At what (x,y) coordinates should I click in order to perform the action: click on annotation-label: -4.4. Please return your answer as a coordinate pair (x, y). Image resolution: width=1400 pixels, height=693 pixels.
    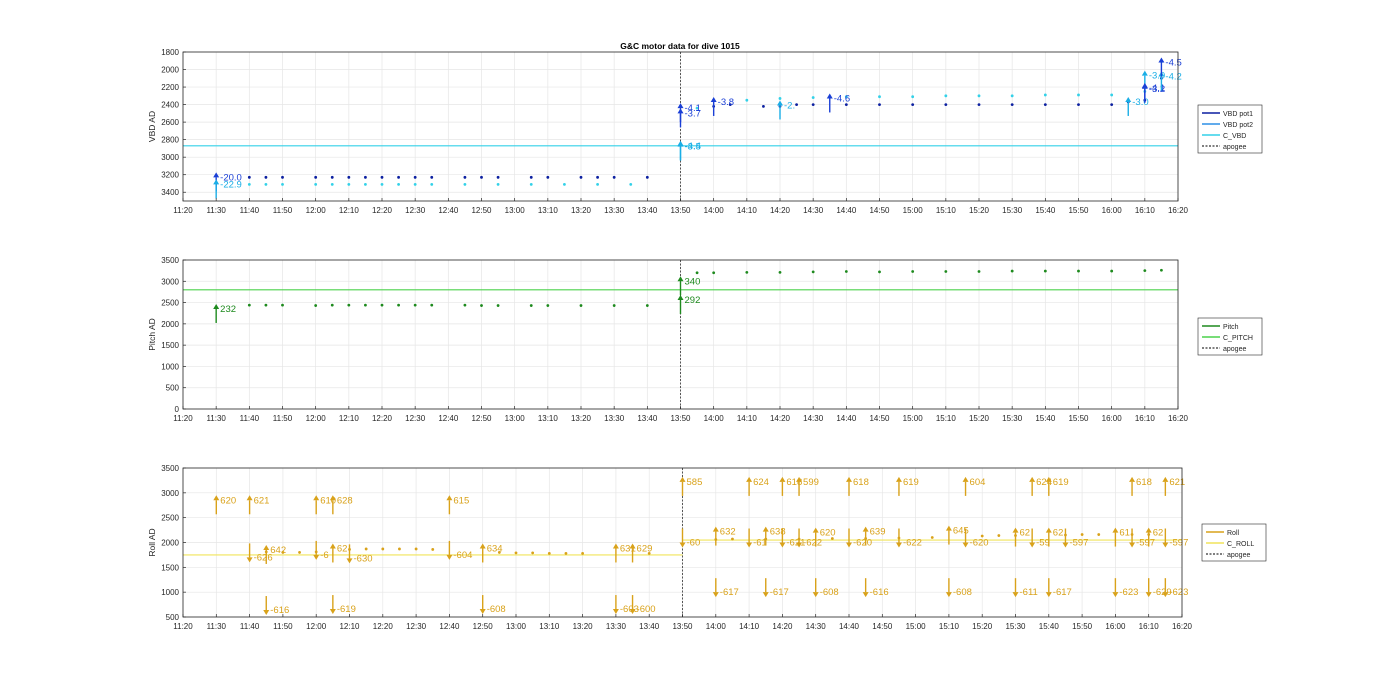
    Looking at the image, I should click on (693, 146).